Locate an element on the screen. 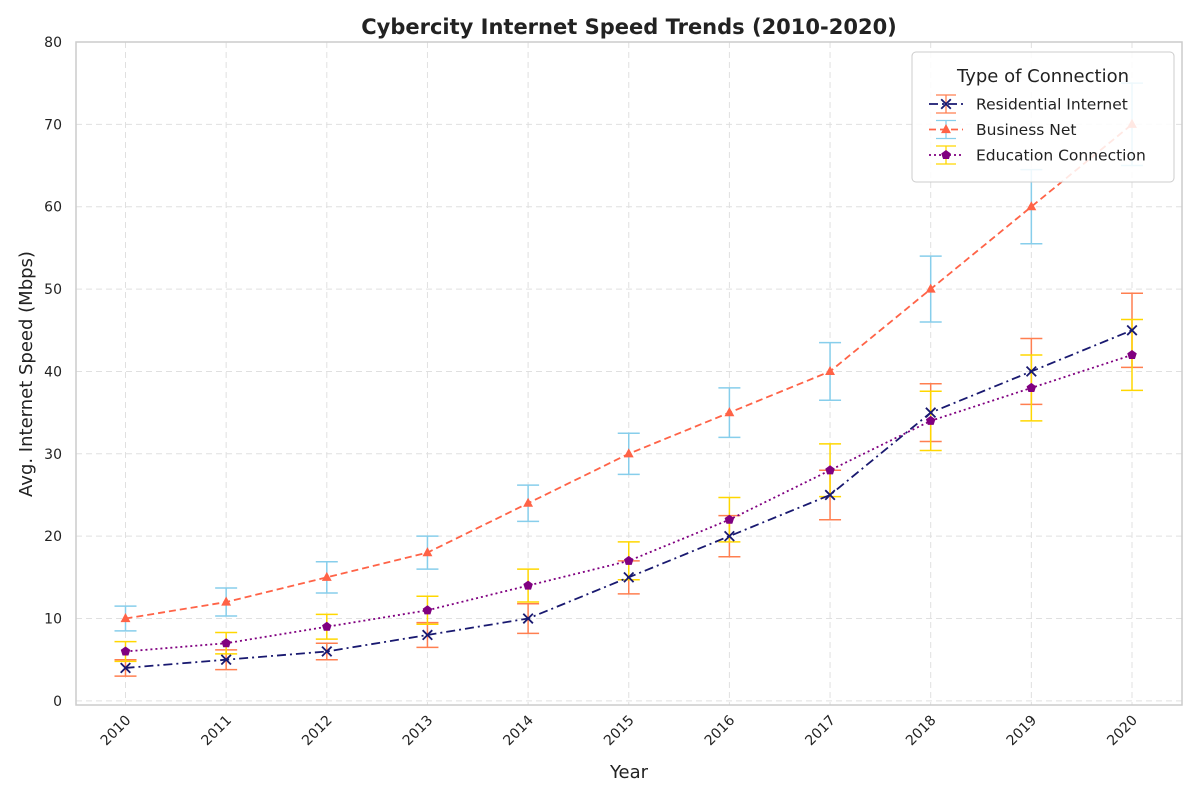 This screenshot has width=1200, height=800. x-tick-label: 2020 is located at coordinates (1122, 731).